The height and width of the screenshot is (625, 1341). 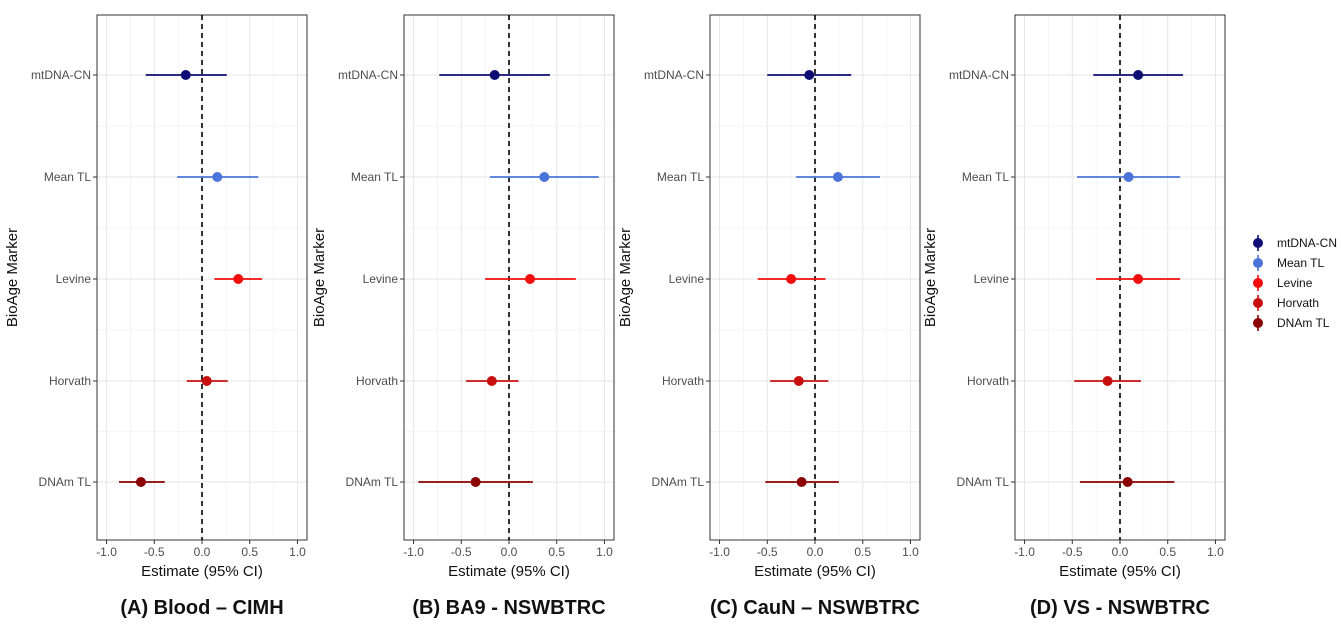 I want to click on panel-caption-c: (C) CauN – NSWBTRC, so click(x=815, y=608).